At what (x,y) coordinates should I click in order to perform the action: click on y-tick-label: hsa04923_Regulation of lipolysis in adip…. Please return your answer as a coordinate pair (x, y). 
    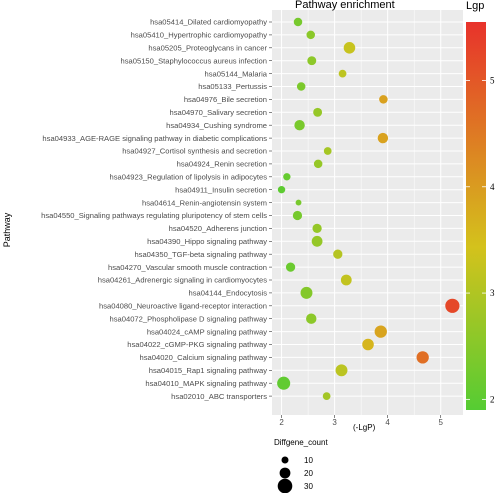
    Looking at the image, I should click on (189, 177).